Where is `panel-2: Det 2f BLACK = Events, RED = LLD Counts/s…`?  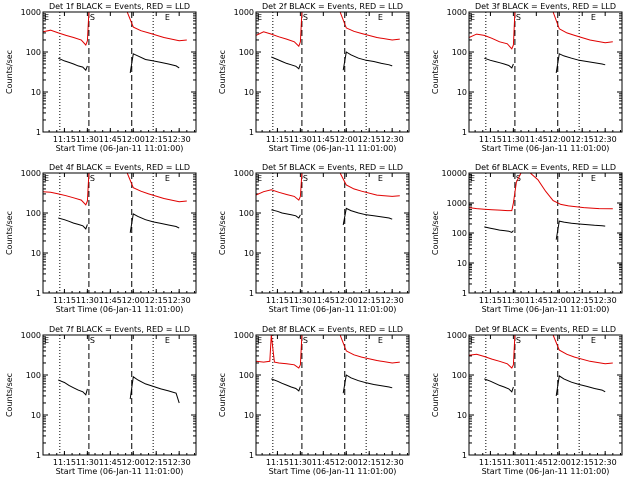 panel-2: Det 2f BLACK = Events, RED = LLD Counts/s… is located at coordinates (314, 77).